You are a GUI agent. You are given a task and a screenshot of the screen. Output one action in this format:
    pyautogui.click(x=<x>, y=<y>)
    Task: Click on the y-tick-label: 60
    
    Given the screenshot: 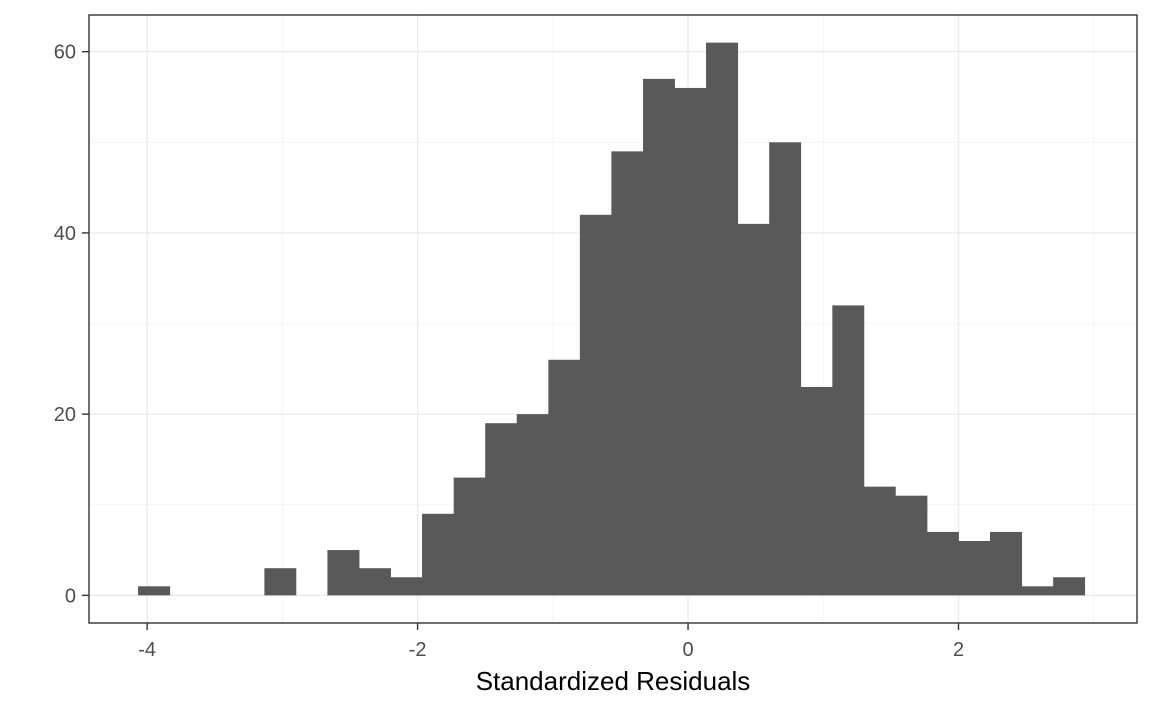 What is the action you would take?
    pyautogui.click(x=65, y=53)
    